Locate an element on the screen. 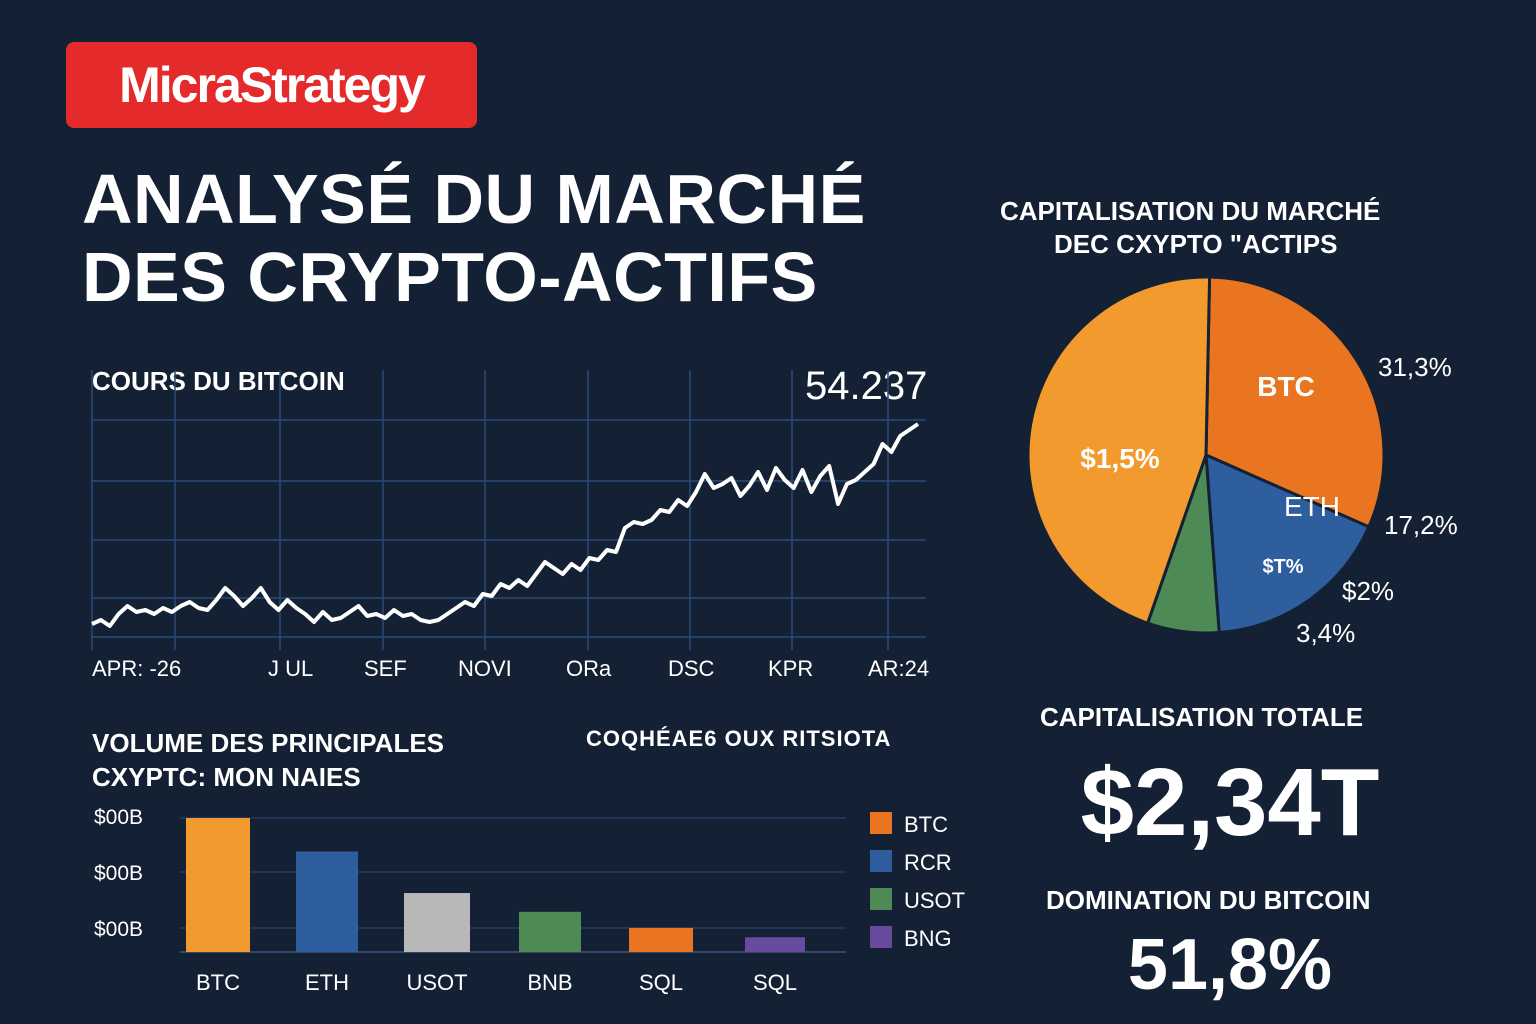  page-title-line2: DES CRYPTO-ACTIFS is located at coordinates (450, 277).